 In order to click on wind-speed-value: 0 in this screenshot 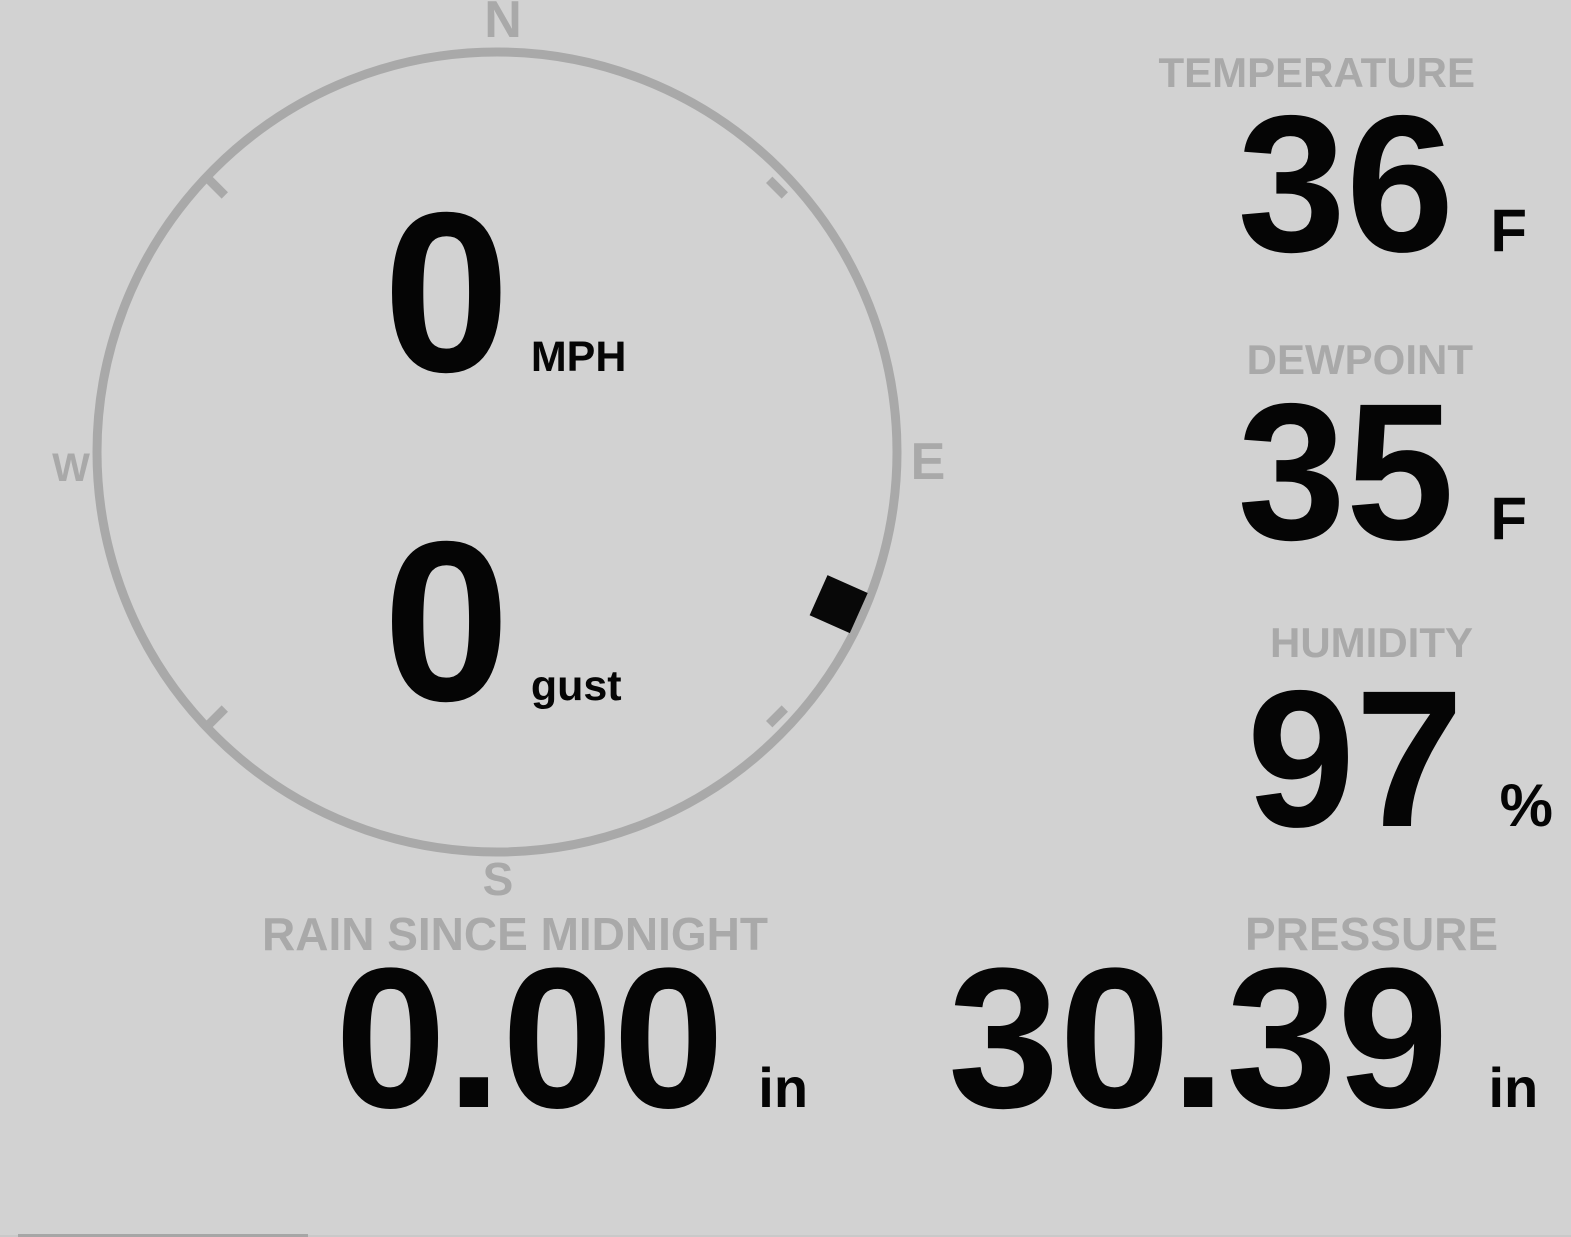, I will do `click(446, 293)`.